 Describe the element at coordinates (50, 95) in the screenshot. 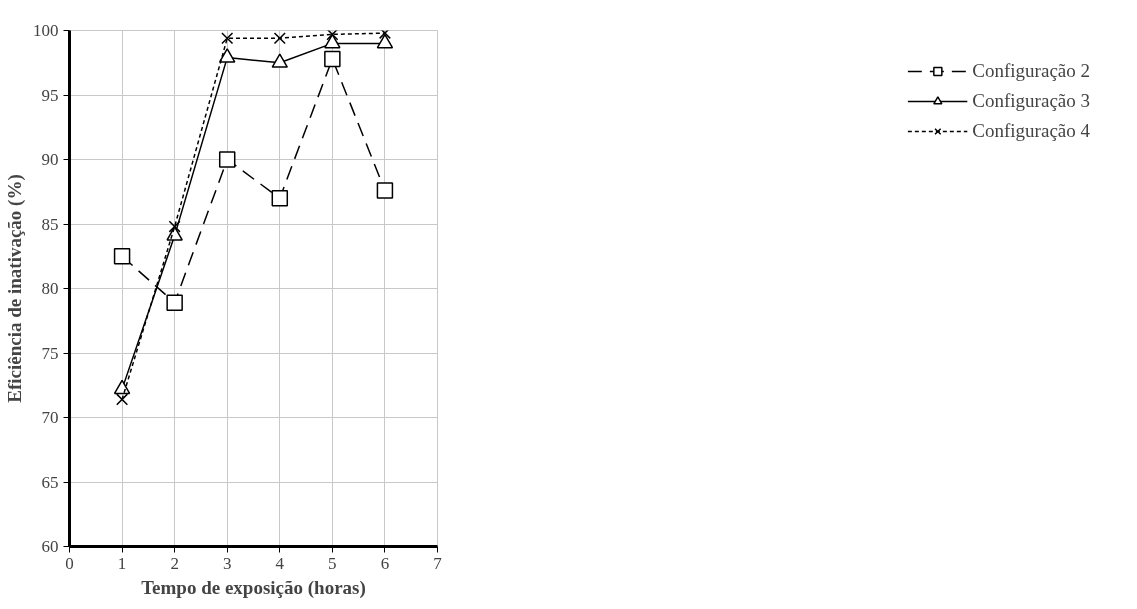

I see `y-tick-label: 95` at that location.